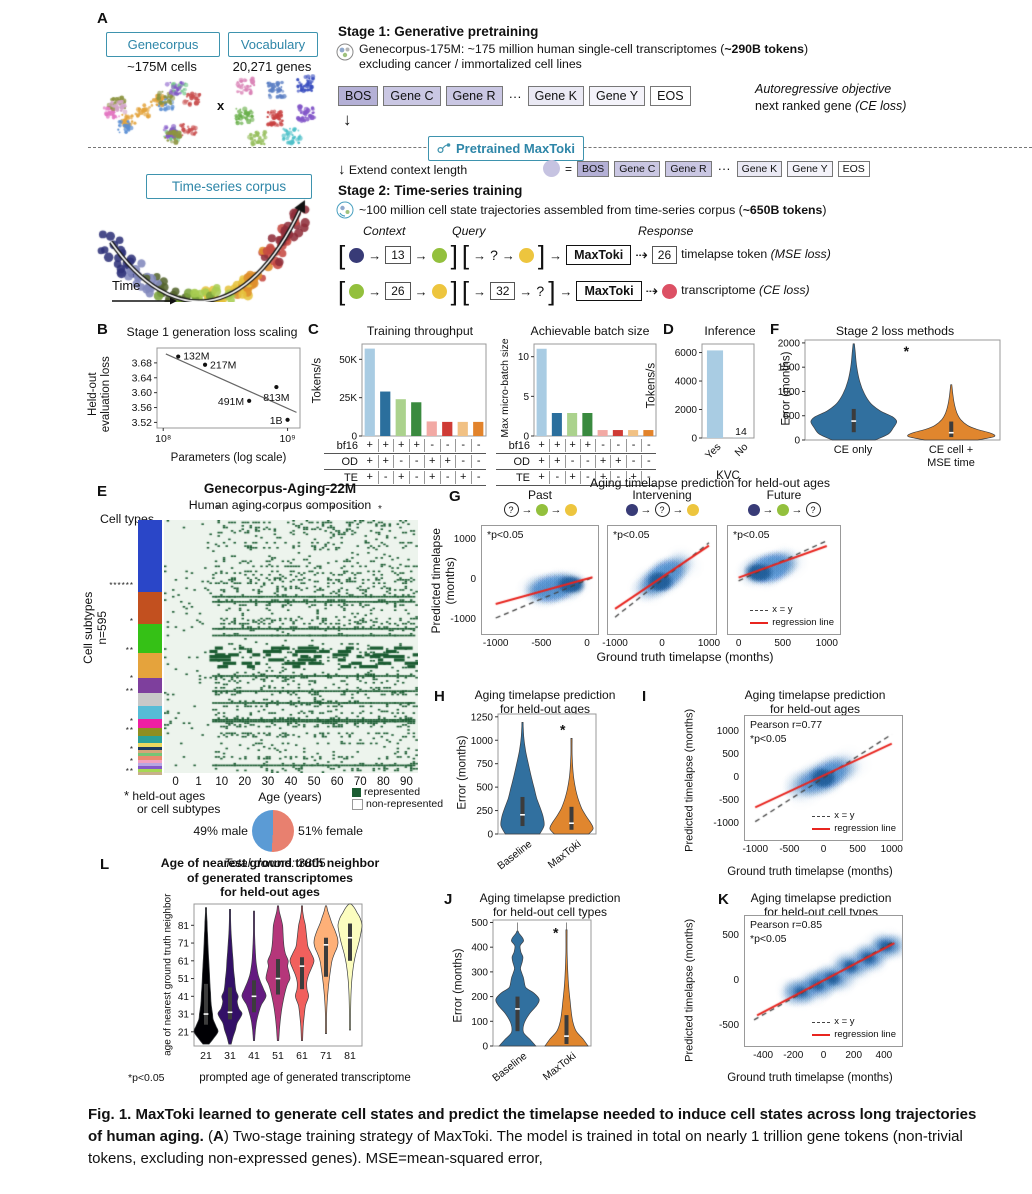 The width and height of the screenshot is (1032, 1194). What do you see at coordinates (479, 972) in the screenshot?
I see `tick-label: 300` at bounding box center [479, 972].